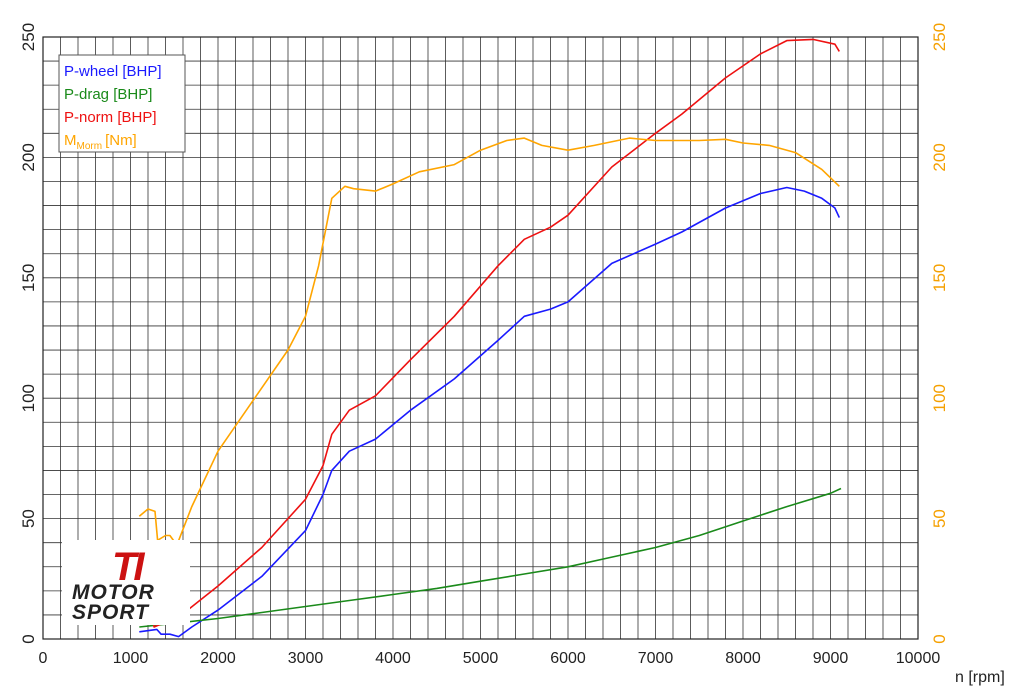 This screenshot has height=698, width=1024. I want to click on legend-p-wheel: P-wheel [BHP], so click(113, 71).